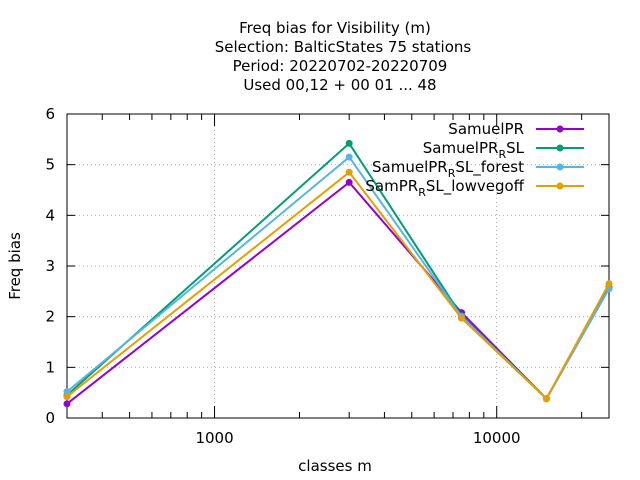  I want to click on y-tick-label: 0, so click(50, 418).